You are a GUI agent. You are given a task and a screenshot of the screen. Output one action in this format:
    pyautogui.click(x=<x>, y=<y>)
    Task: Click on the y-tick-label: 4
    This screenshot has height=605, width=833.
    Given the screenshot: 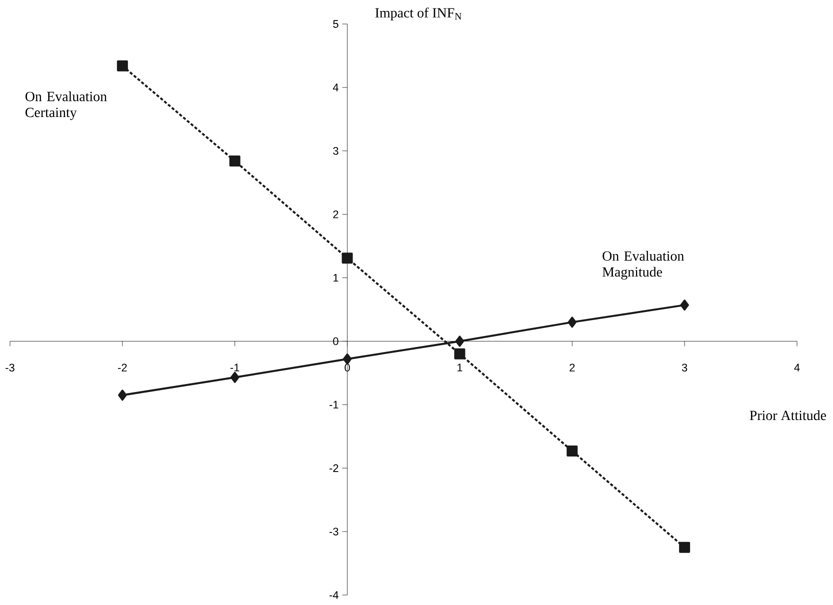 What is the action you would take?
    pyautogui.click(x=335, y=88)
    